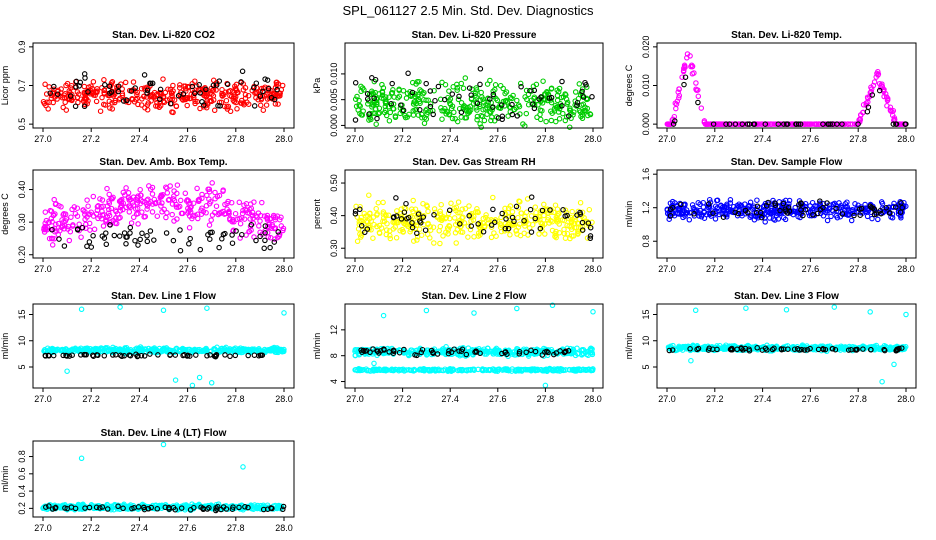 This screenshot has width=936, height=540. Describe the element at coordinates (22, 190) in the screenshot. I see `y-tick-label: 0.40` at that location.